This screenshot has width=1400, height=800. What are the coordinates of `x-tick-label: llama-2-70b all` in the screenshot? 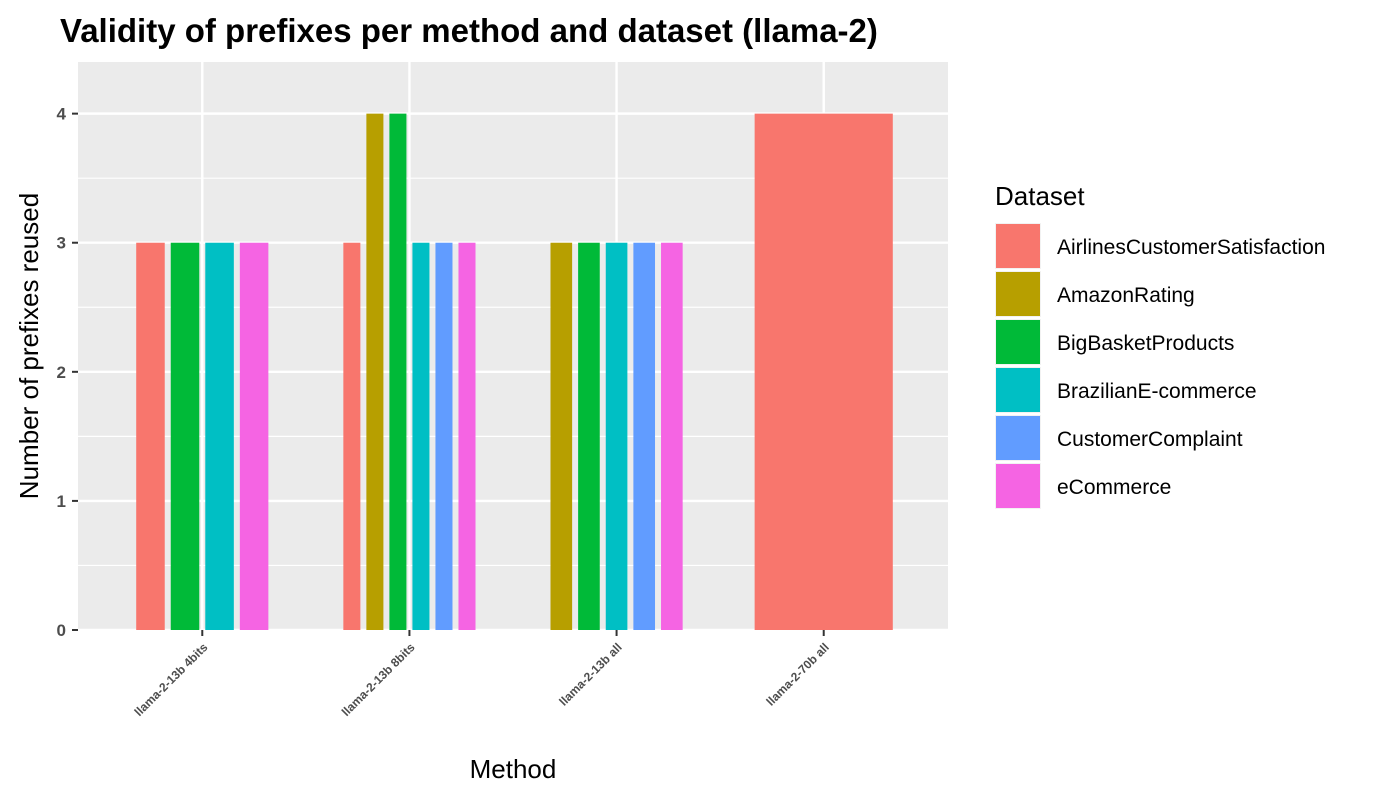 It's located at (797, 674).